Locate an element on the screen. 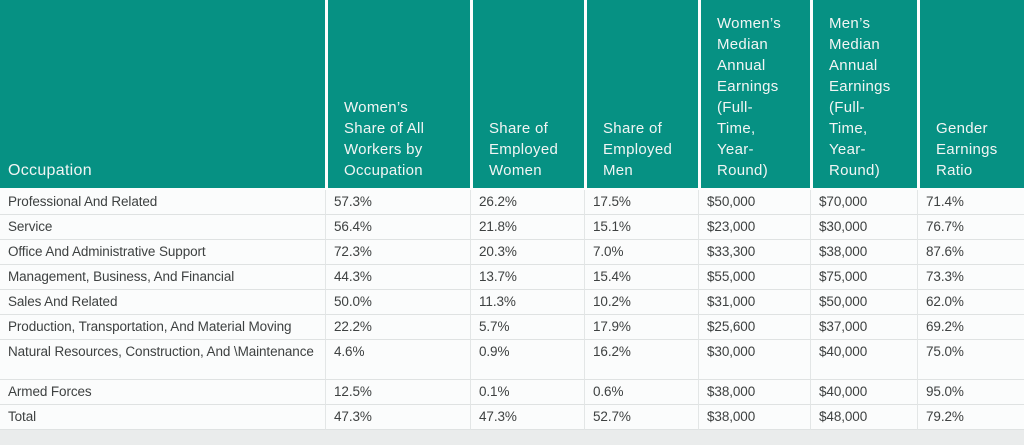 This screenshot has height=445, width=1024. value-cell: 20.3% is located at coordinates (527, 252).